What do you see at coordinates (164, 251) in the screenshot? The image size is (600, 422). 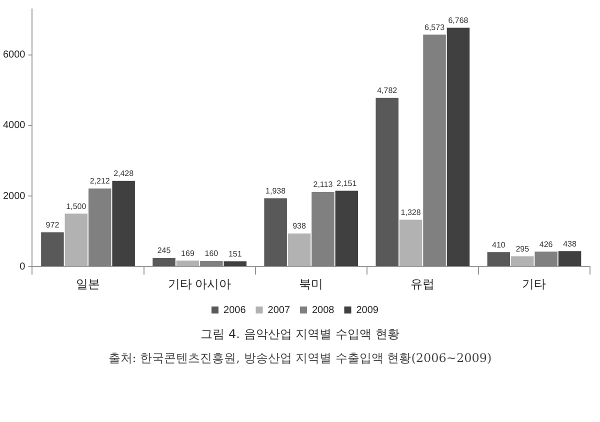 I see `data-label: 245` at bounding box center [164, 251].